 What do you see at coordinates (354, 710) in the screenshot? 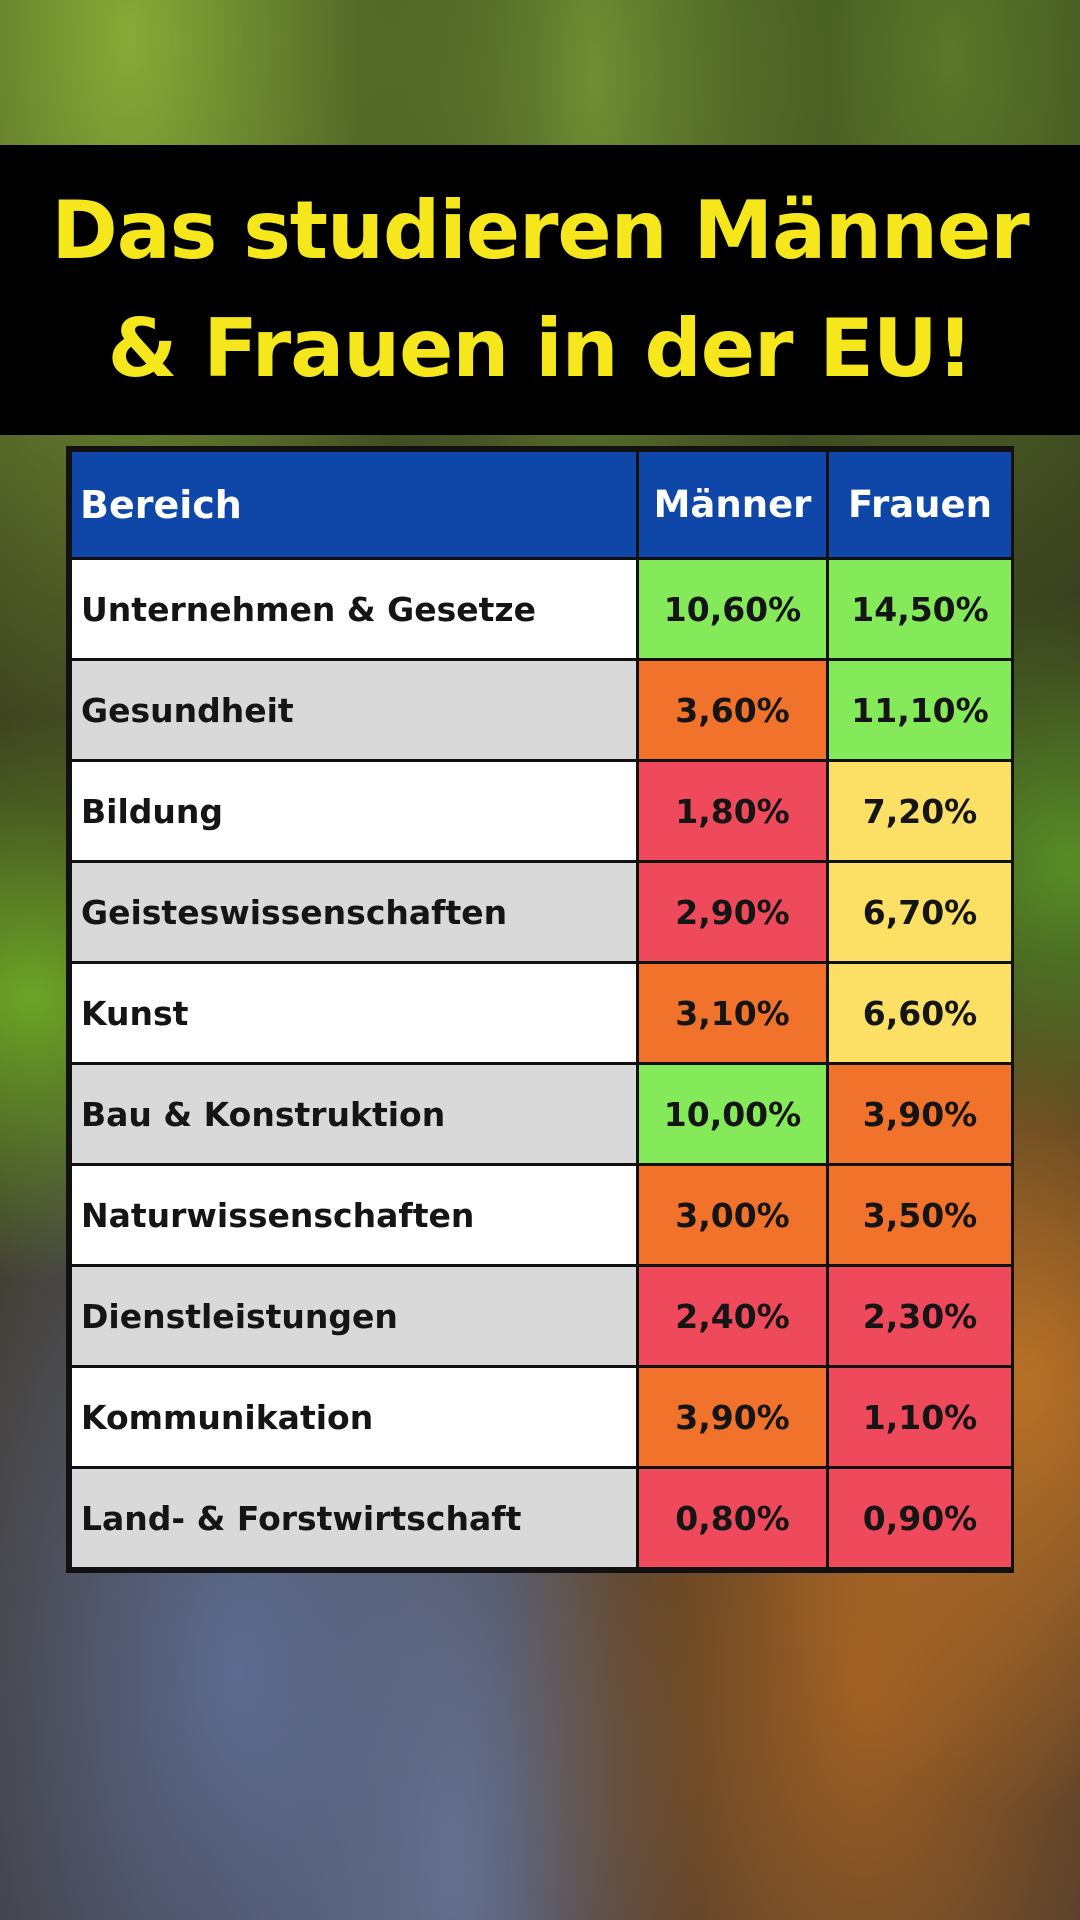
I see `row-label: Gesundheit` at bounding box center [354, 710].